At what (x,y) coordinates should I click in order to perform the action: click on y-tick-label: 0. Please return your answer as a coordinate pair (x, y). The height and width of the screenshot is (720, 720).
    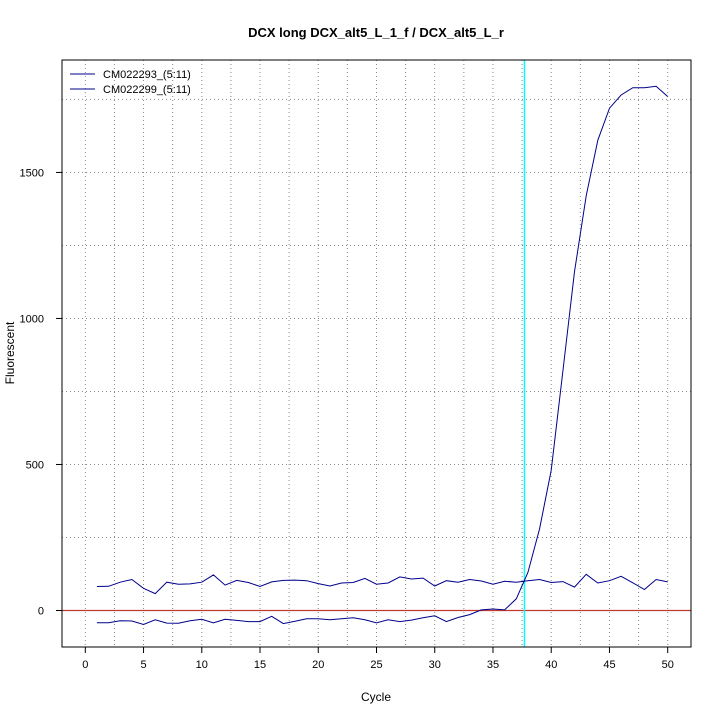
    Looking at the image, I should click on (41, 611).